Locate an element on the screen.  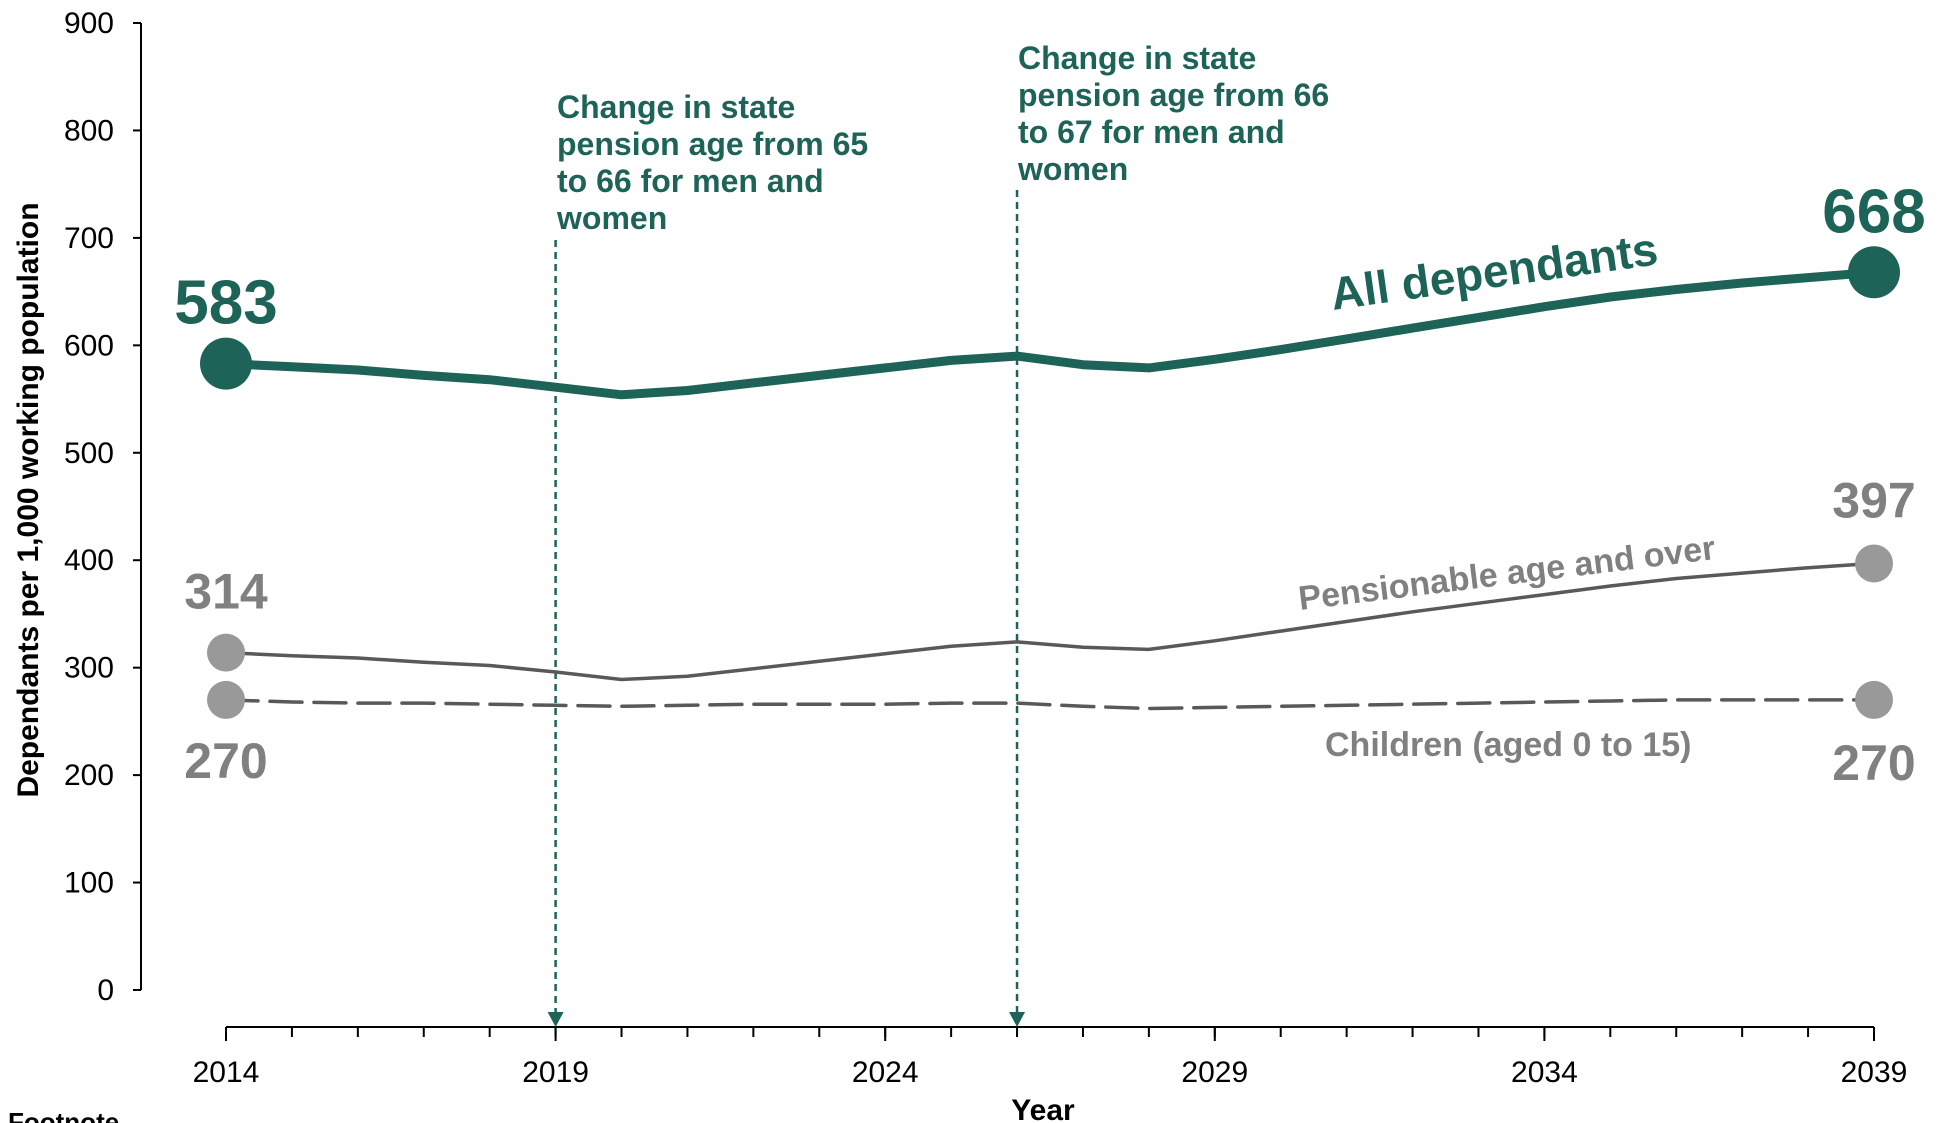
annotation-2-line-2: pension age from 66 is located at coordinates (1173, 95).